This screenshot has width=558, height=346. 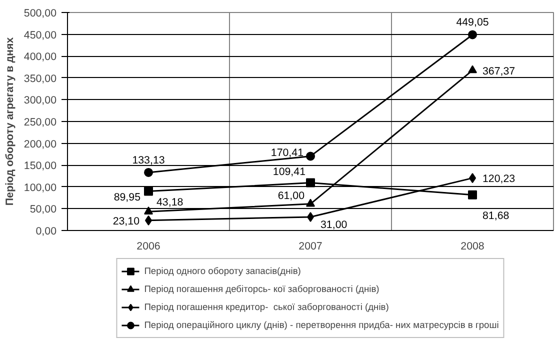 What do you see at coordinates (46, 232) in the screenshot?
I see `y-tick-label: 0,00` at bounding box center [46, 232].